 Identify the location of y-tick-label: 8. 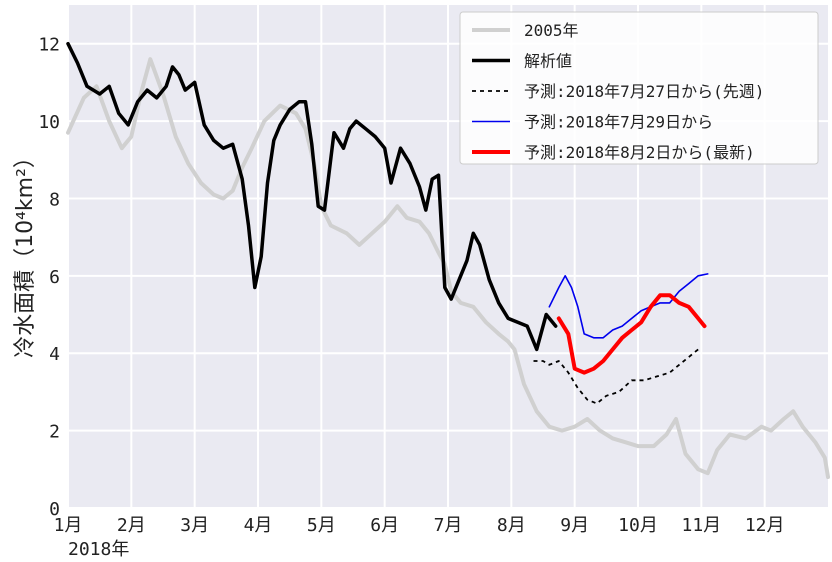
(54, 199).